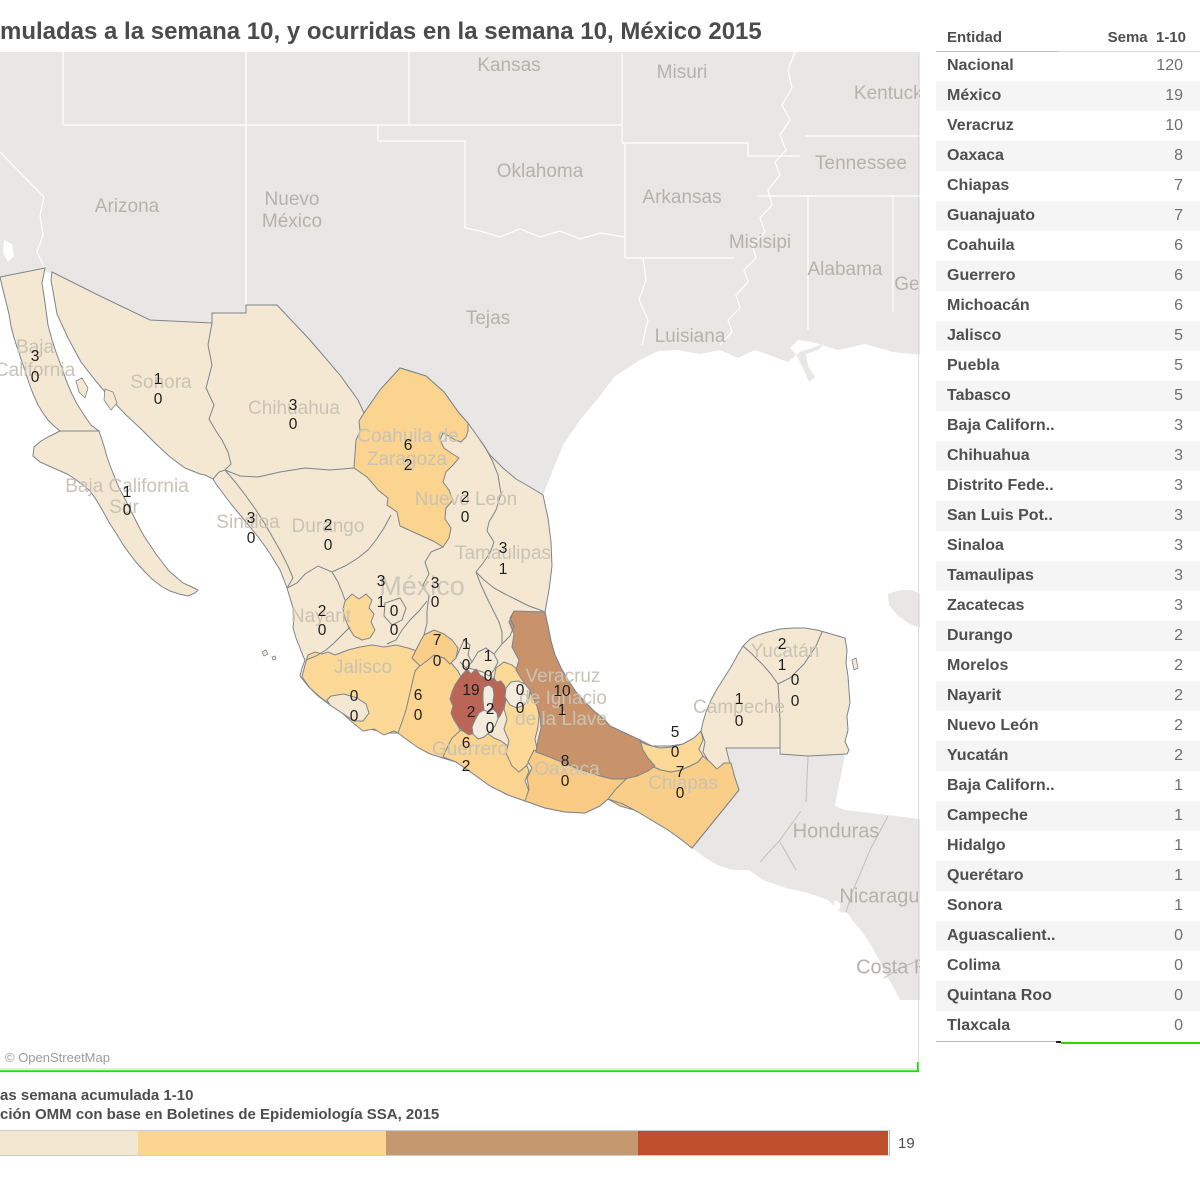 The height and width of the screenshot is (1199, 1200). I want to click on svg-text: Tennessee, so click(861, 163).